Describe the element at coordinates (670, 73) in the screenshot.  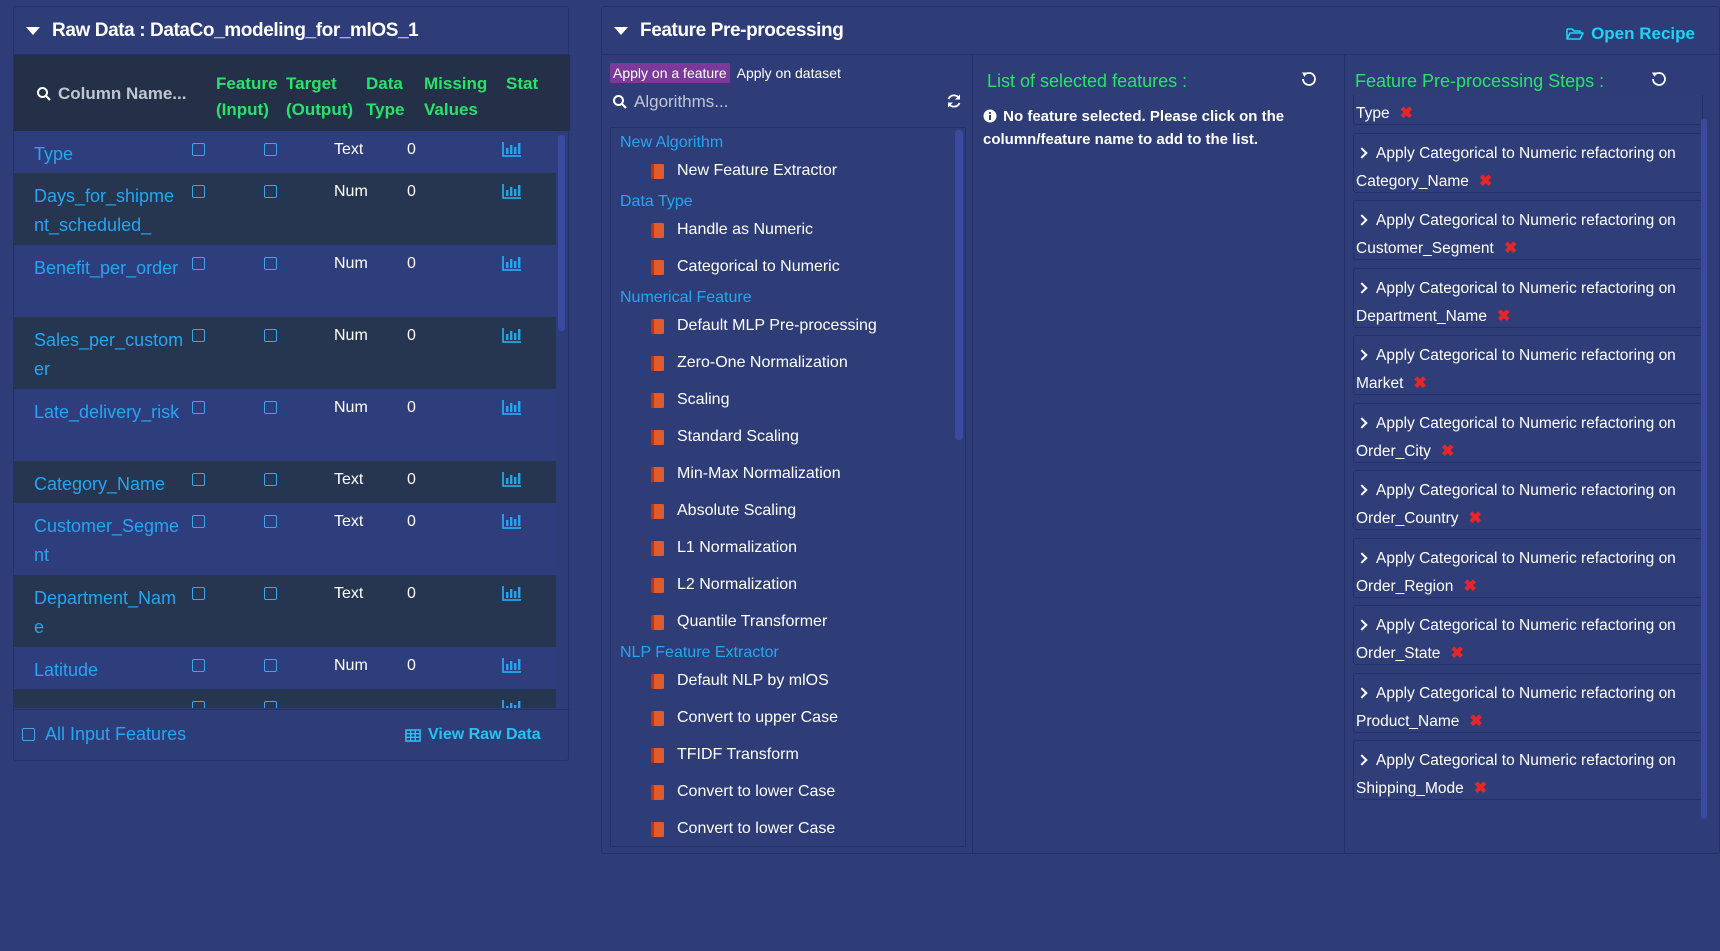
I see `tab-apply-on-feature: Apply on a feature` at that location.